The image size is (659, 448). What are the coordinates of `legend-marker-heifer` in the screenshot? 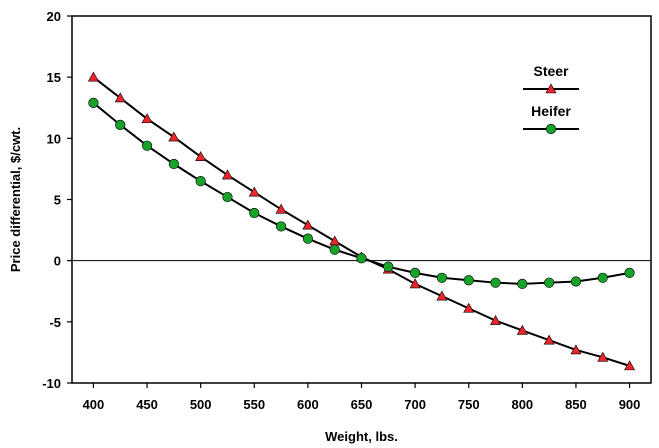 It's located at (551, 129).